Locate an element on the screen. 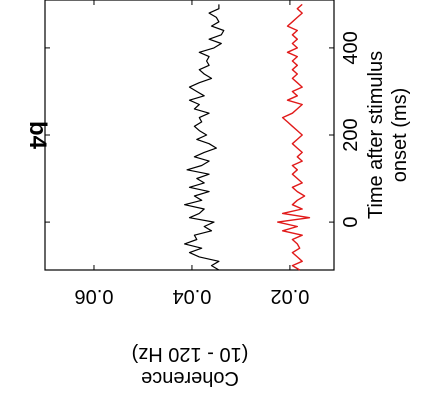 Image resolution: width=426 pixels, height=404 pixels. x-tick-label: 200 is located at coordinates (351, 134).